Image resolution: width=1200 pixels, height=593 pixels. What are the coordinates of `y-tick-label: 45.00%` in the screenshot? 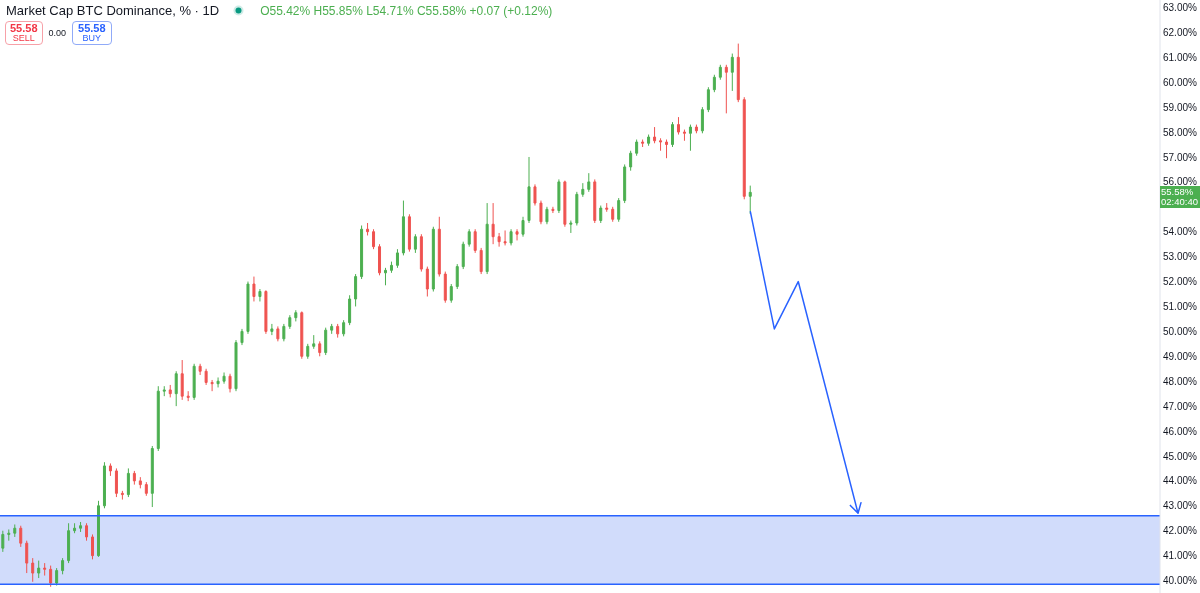 It's located at (1180, 456).